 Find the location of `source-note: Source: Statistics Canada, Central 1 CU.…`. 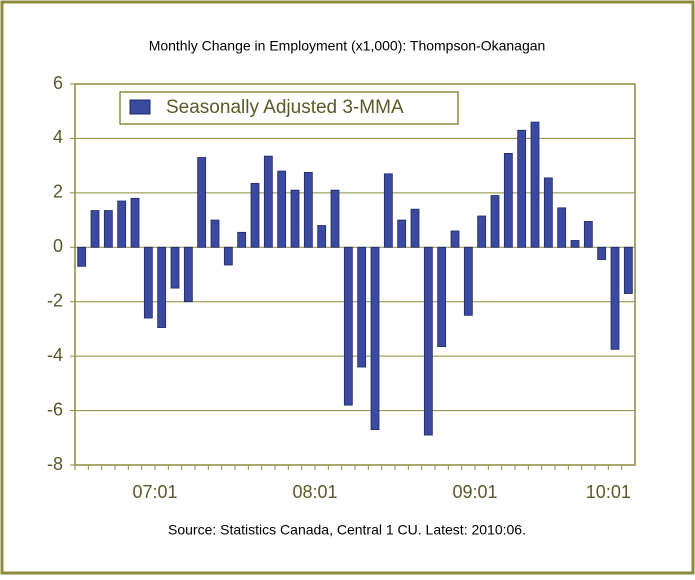

source-note: Source: Statistics Canada, Central 1 CU.… is located at coordinates (347, 530).